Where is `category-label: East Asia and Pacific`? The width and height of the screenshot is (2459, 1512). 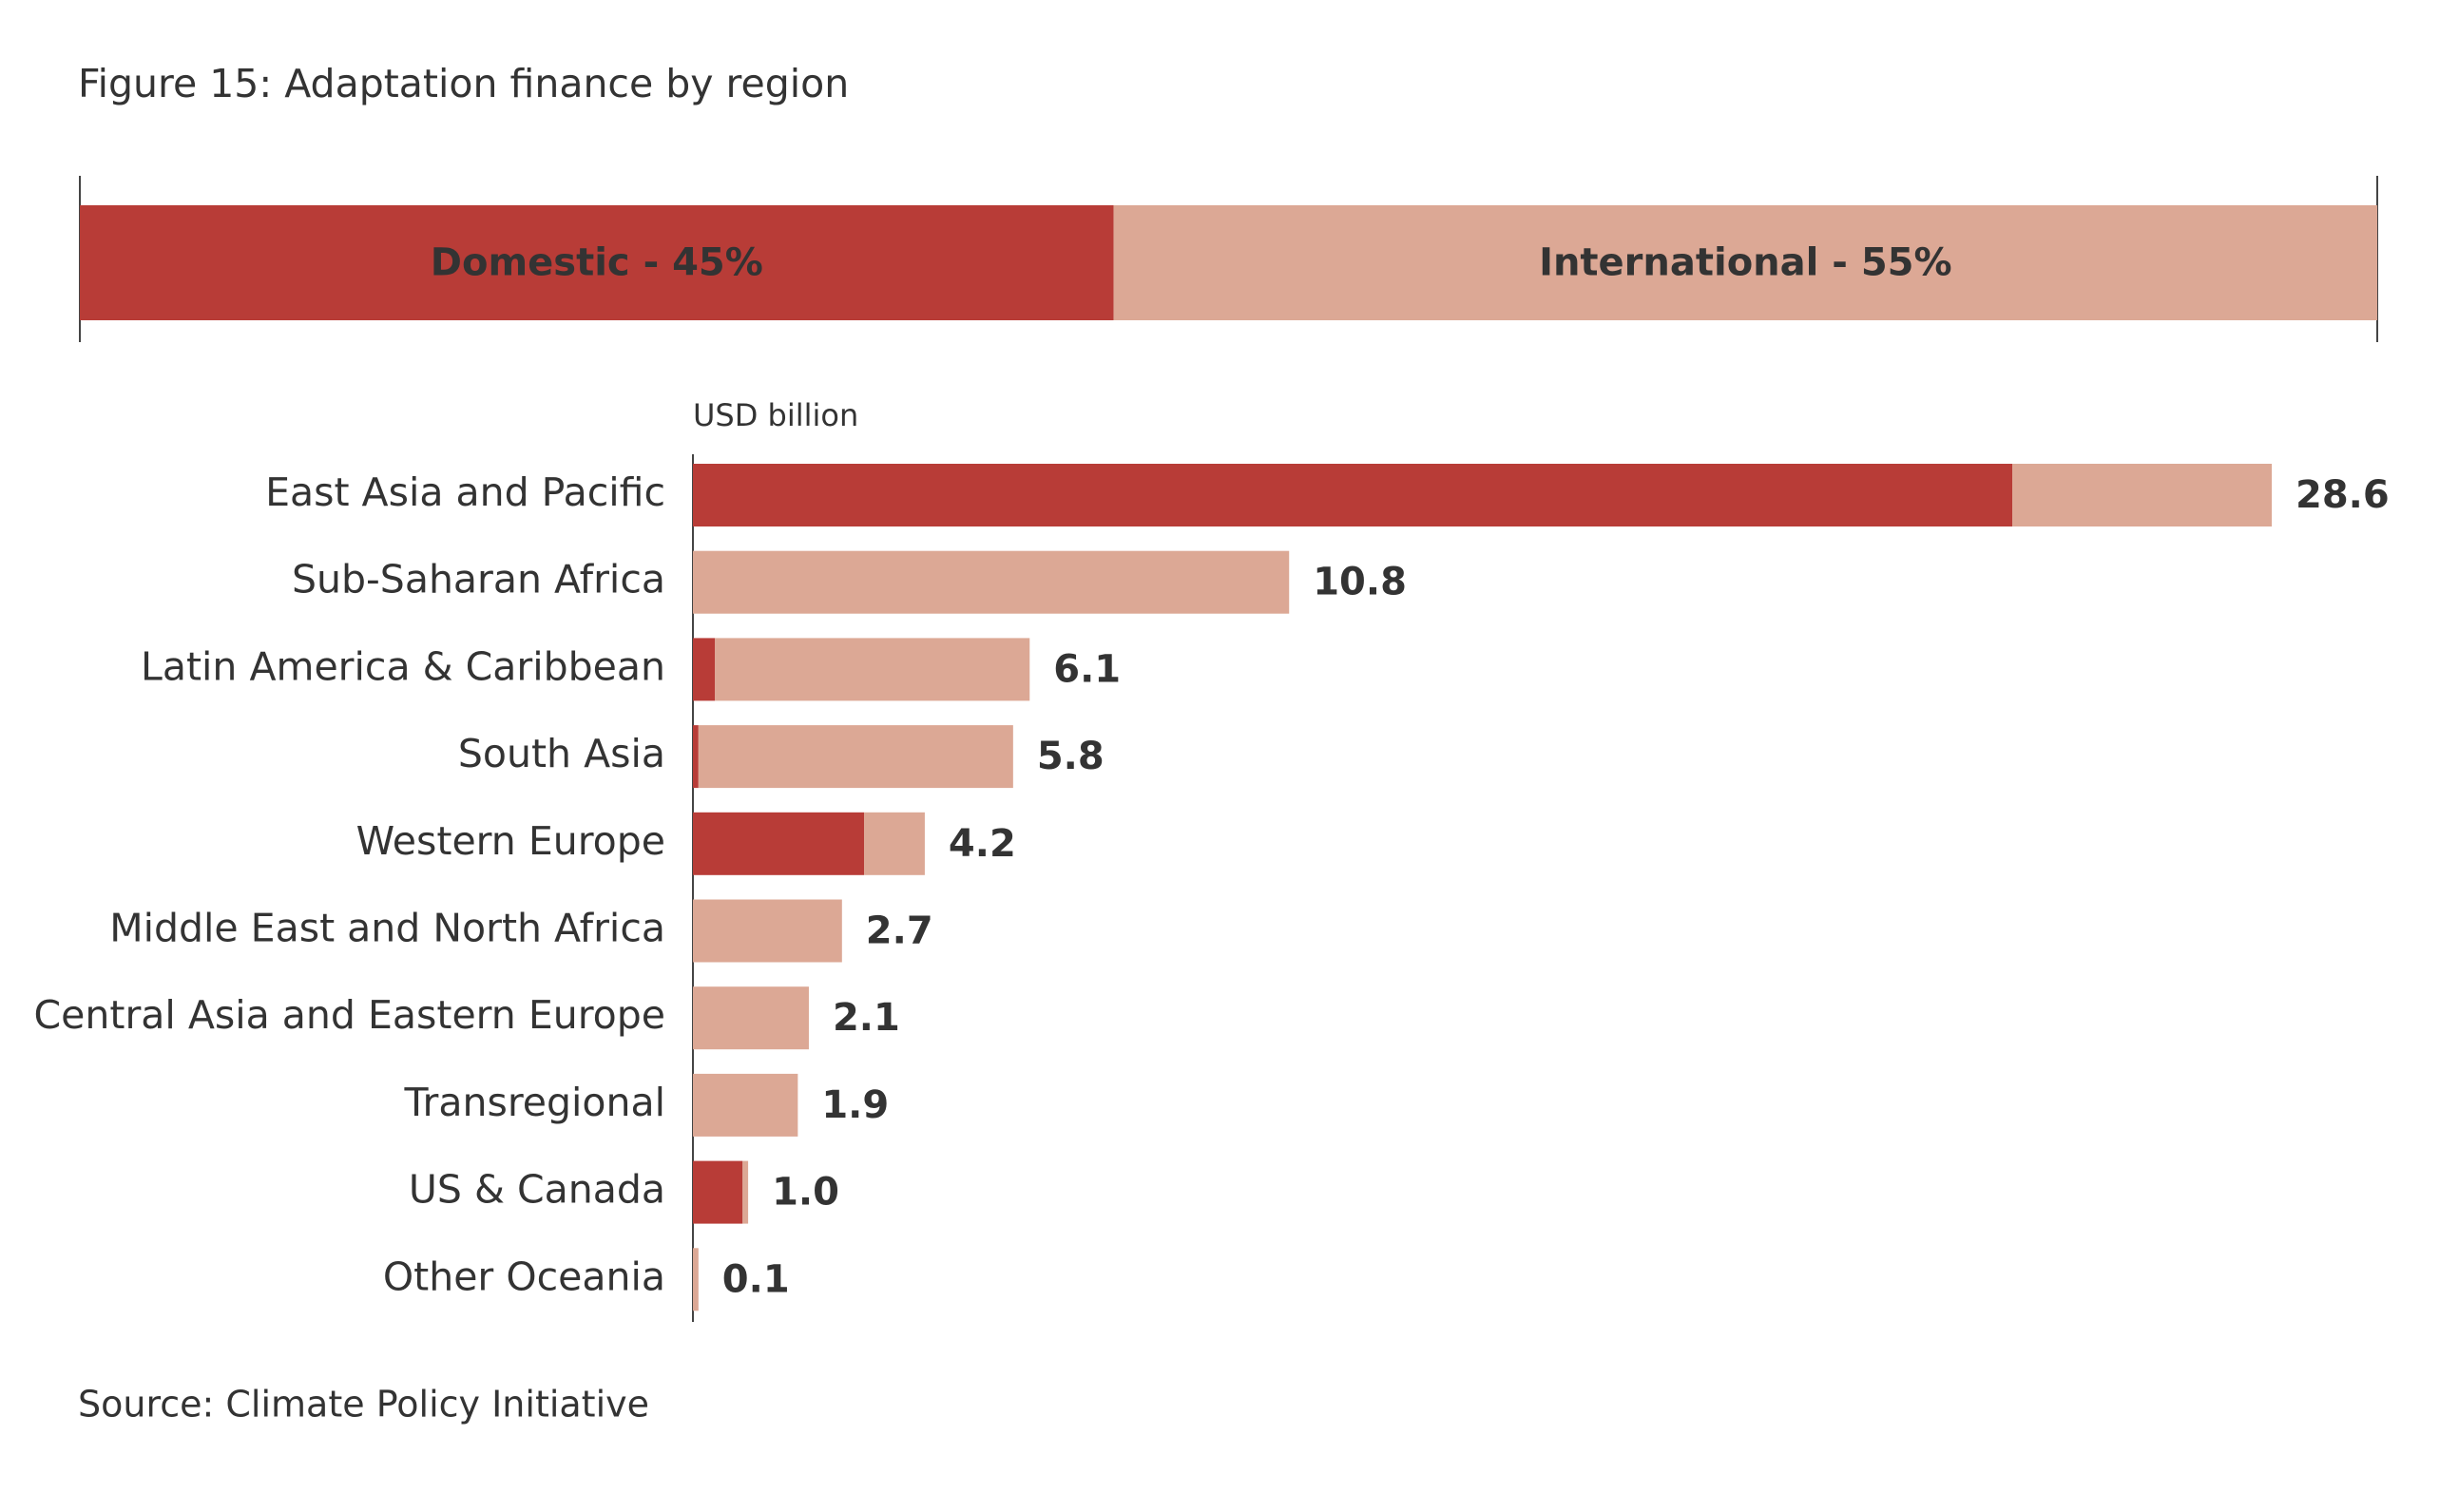
category-label: East Asia and Pacific is located at coordinates (465, 492).